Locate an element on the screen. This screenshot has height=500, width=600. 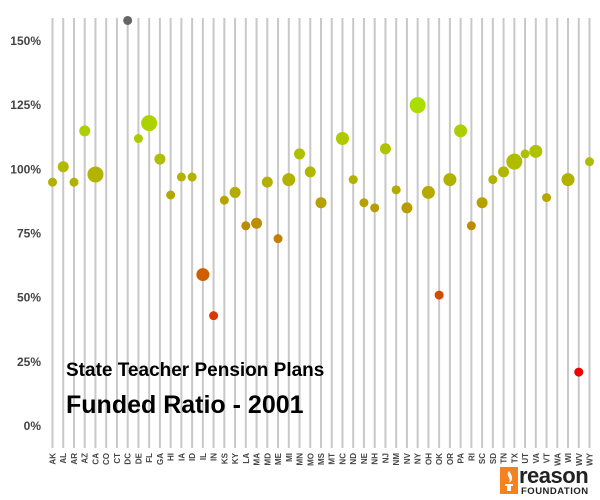
x-tick-label: FL is located at coordinates (149, 458).